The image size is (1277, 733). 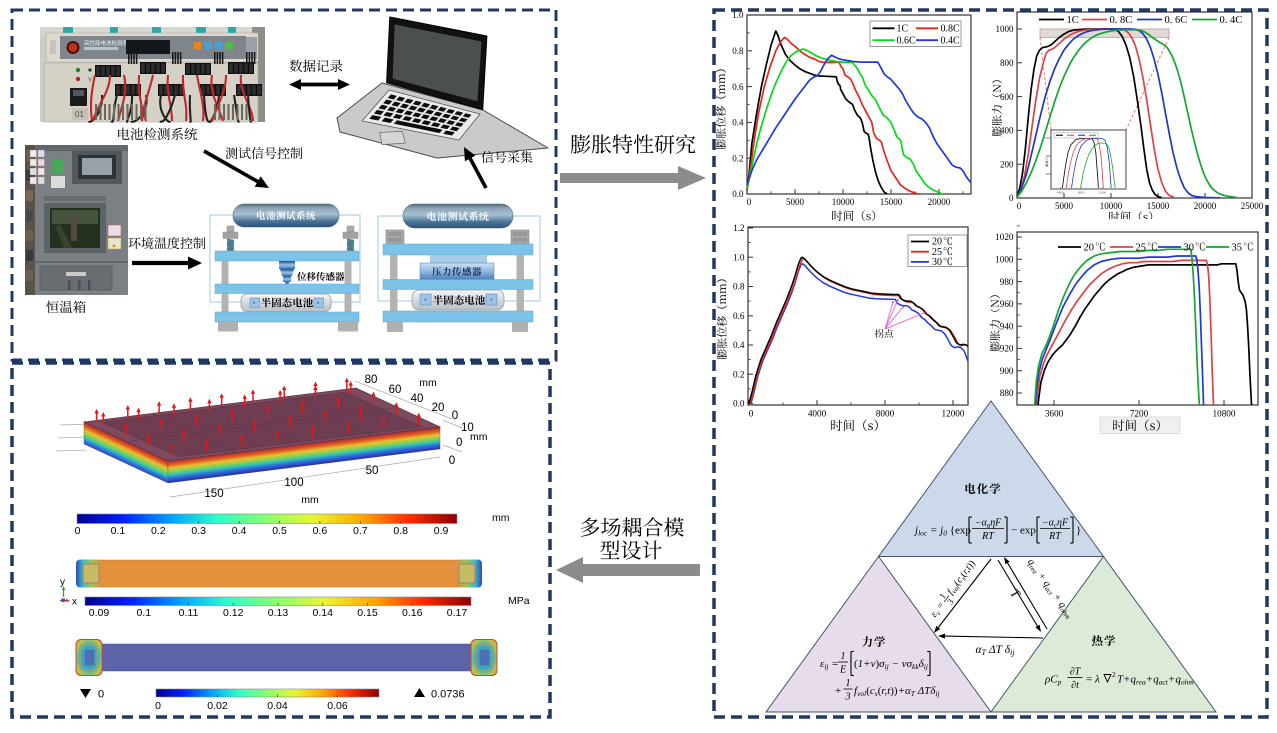 I want to click on svg-text: 10000, so click(x=1111, y=206).